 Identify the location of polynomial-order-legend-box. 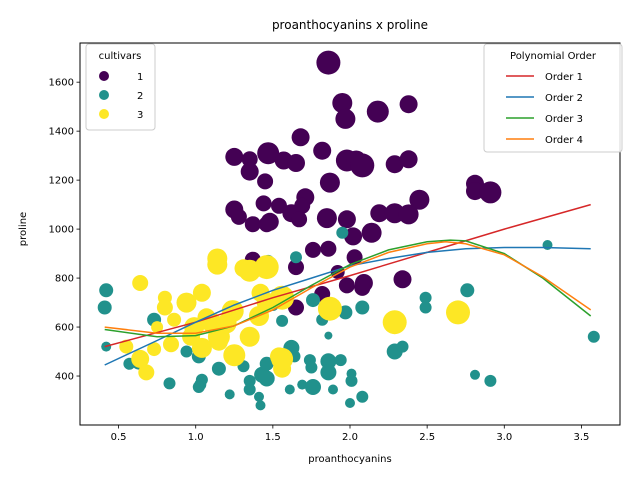
(553, 98).